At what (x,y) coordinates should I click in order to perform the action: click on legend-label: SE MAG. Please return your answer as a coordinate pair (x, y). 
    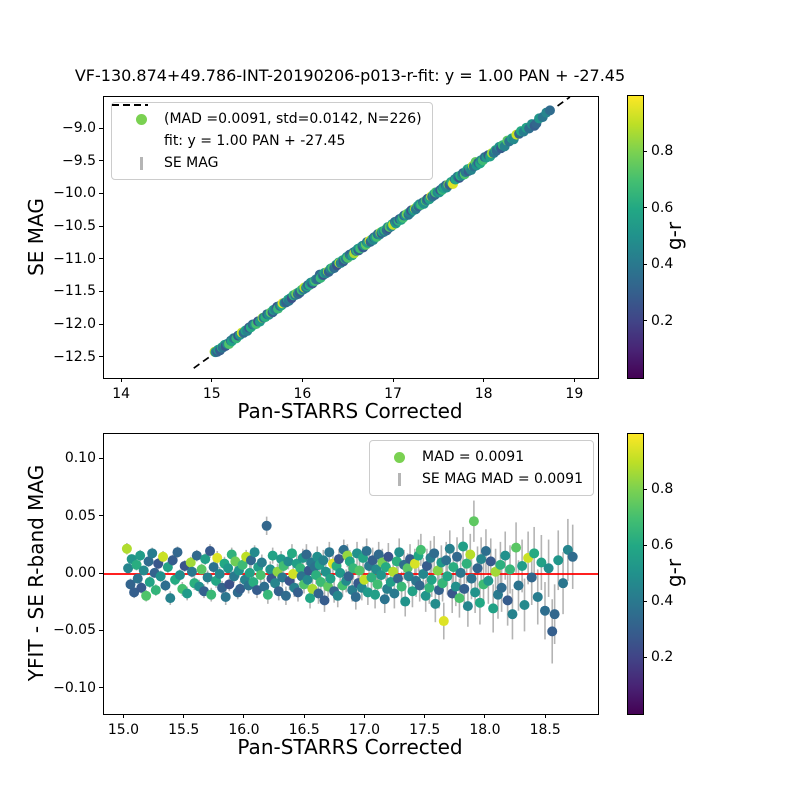
    Looking at the image, I should click on (191, 163).